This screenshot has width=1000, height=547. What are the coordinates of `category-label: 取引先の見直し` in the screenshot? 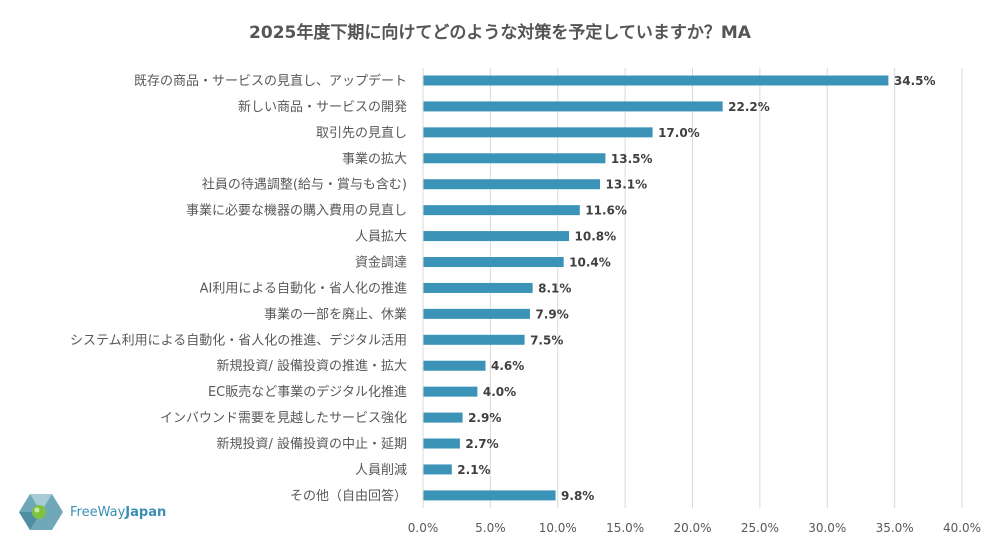 It's located at (361, 133).